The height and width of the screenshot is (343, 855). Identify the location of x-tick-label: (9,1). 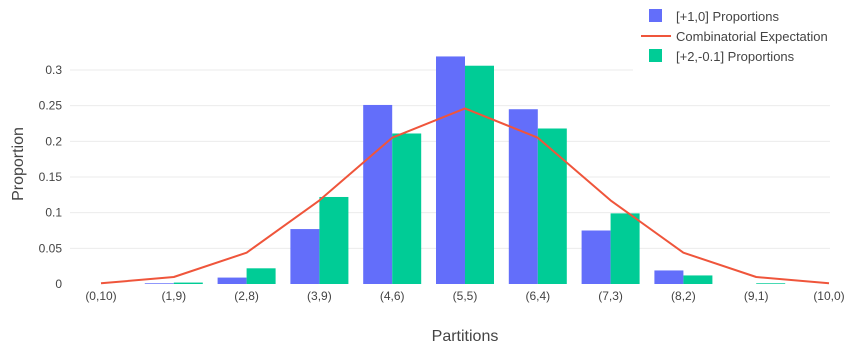
(756, 296).